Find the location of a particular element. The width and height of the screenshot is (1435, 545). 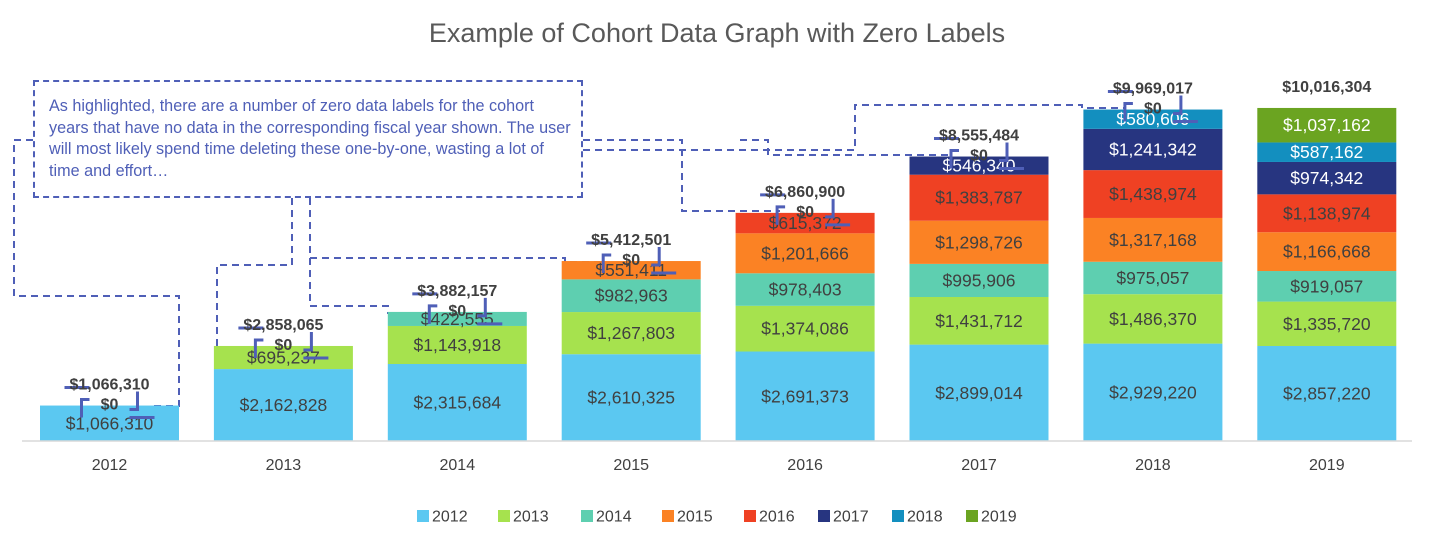

legend-label-2012: 2012 is located at coordinates (450, 517).